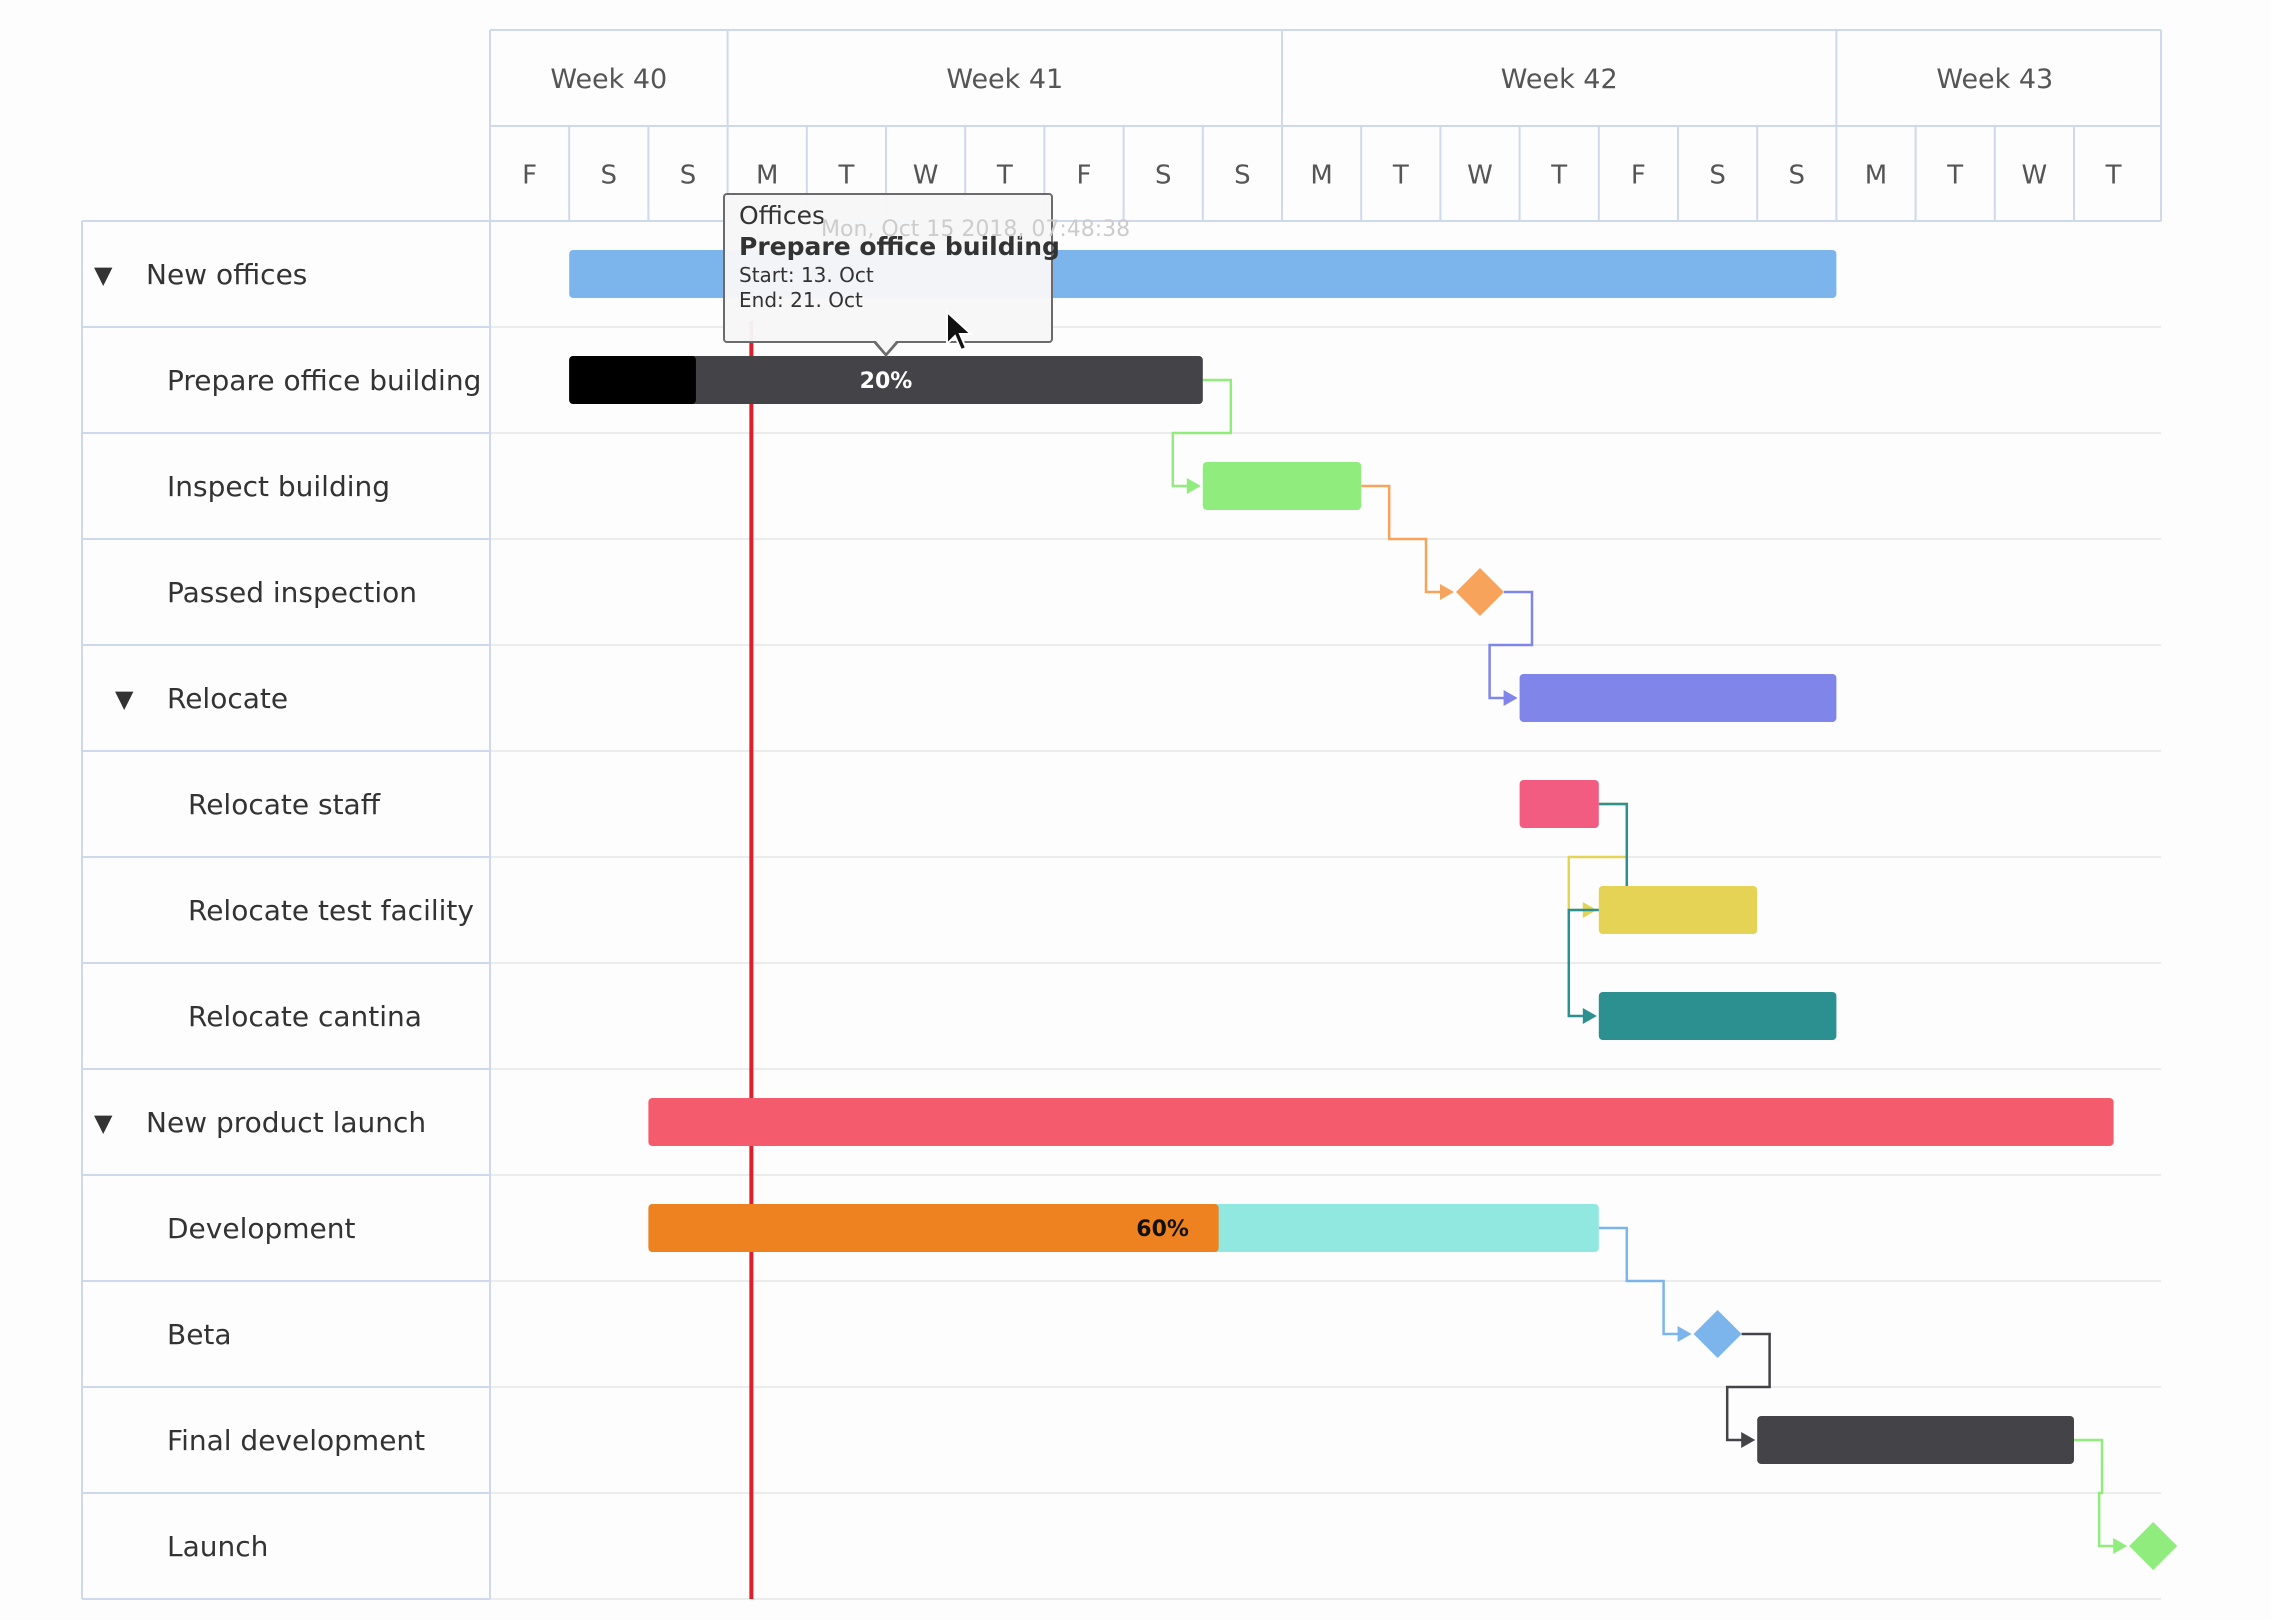  Describe the element at coordinates (801, 300) in the screenshot. I see `tooltip-end: End: 21. Oct` at that location.